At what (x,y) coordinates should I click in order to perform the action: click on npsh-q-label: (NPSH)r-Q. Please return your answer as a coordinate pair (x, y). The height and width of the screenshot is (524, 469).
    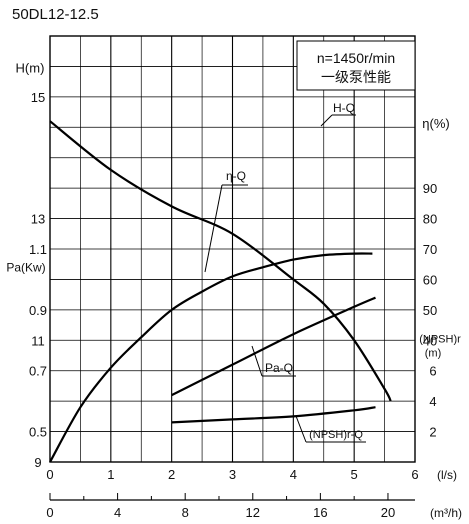
    Looking at the image, I should click on (336, 435).